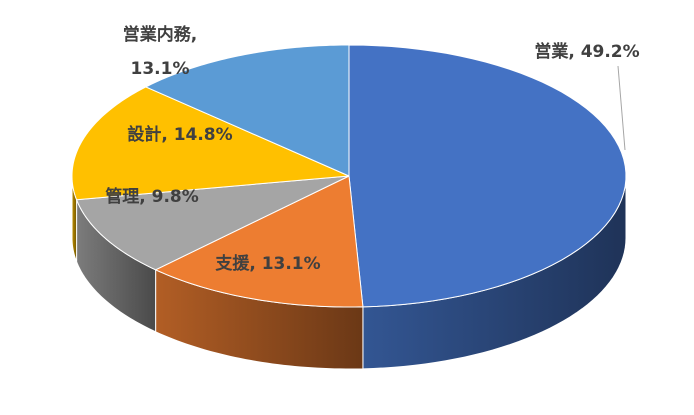 This screenshot has width=694, height=415. I want to click on data-label: 管理, 9.8%, so click(152, 197).